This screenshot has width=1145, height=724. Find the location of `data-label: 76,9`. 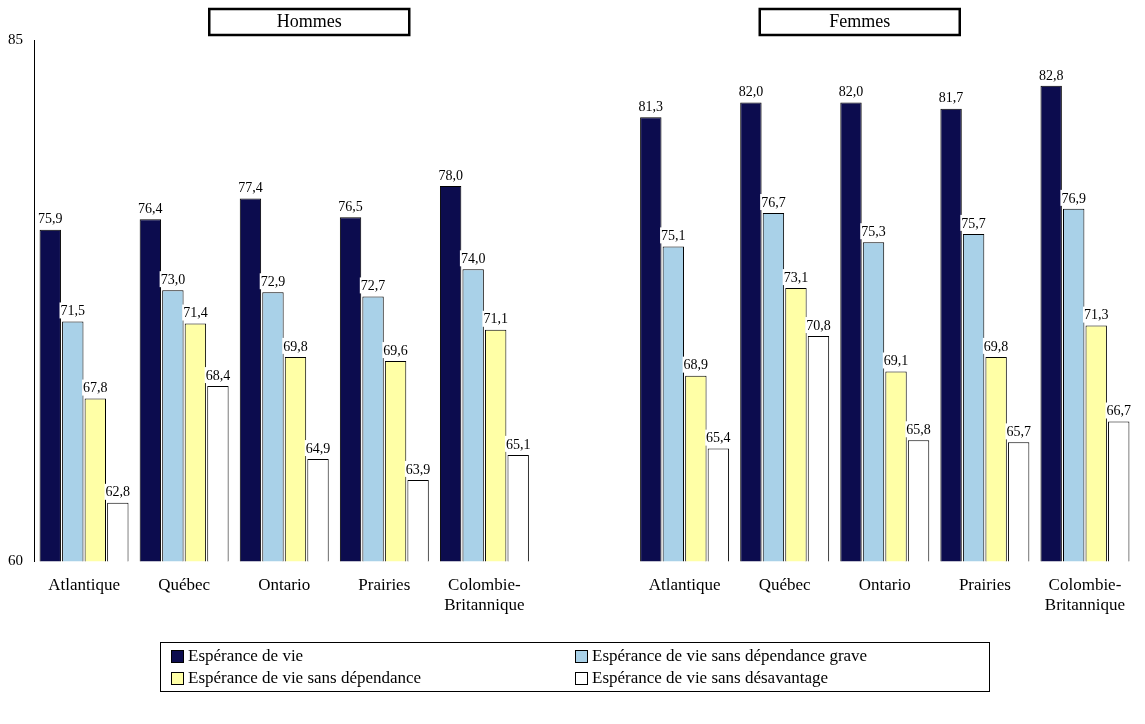

data-label: 76,9 is located at coordinates (1073, 198).